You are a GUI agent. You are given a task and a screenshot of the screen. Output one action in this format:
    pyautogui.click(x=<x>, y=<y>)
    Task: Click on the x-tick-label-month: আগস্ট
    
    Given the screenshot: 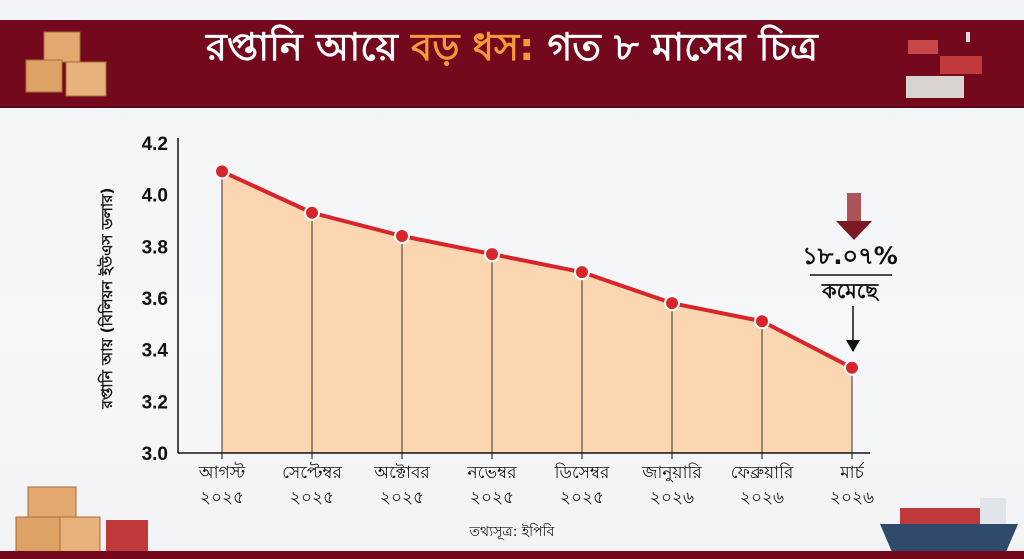 What is the action you would take?
    pyautogui.click(x=222, y=472)
    